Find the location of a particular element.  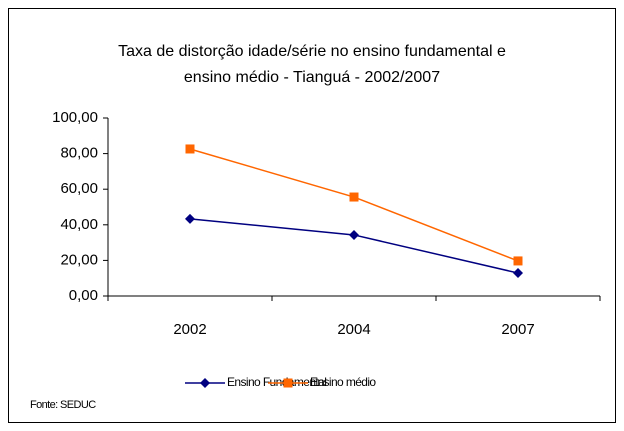

y-tick-label: 60,00 is located at coordinates (79, 188).